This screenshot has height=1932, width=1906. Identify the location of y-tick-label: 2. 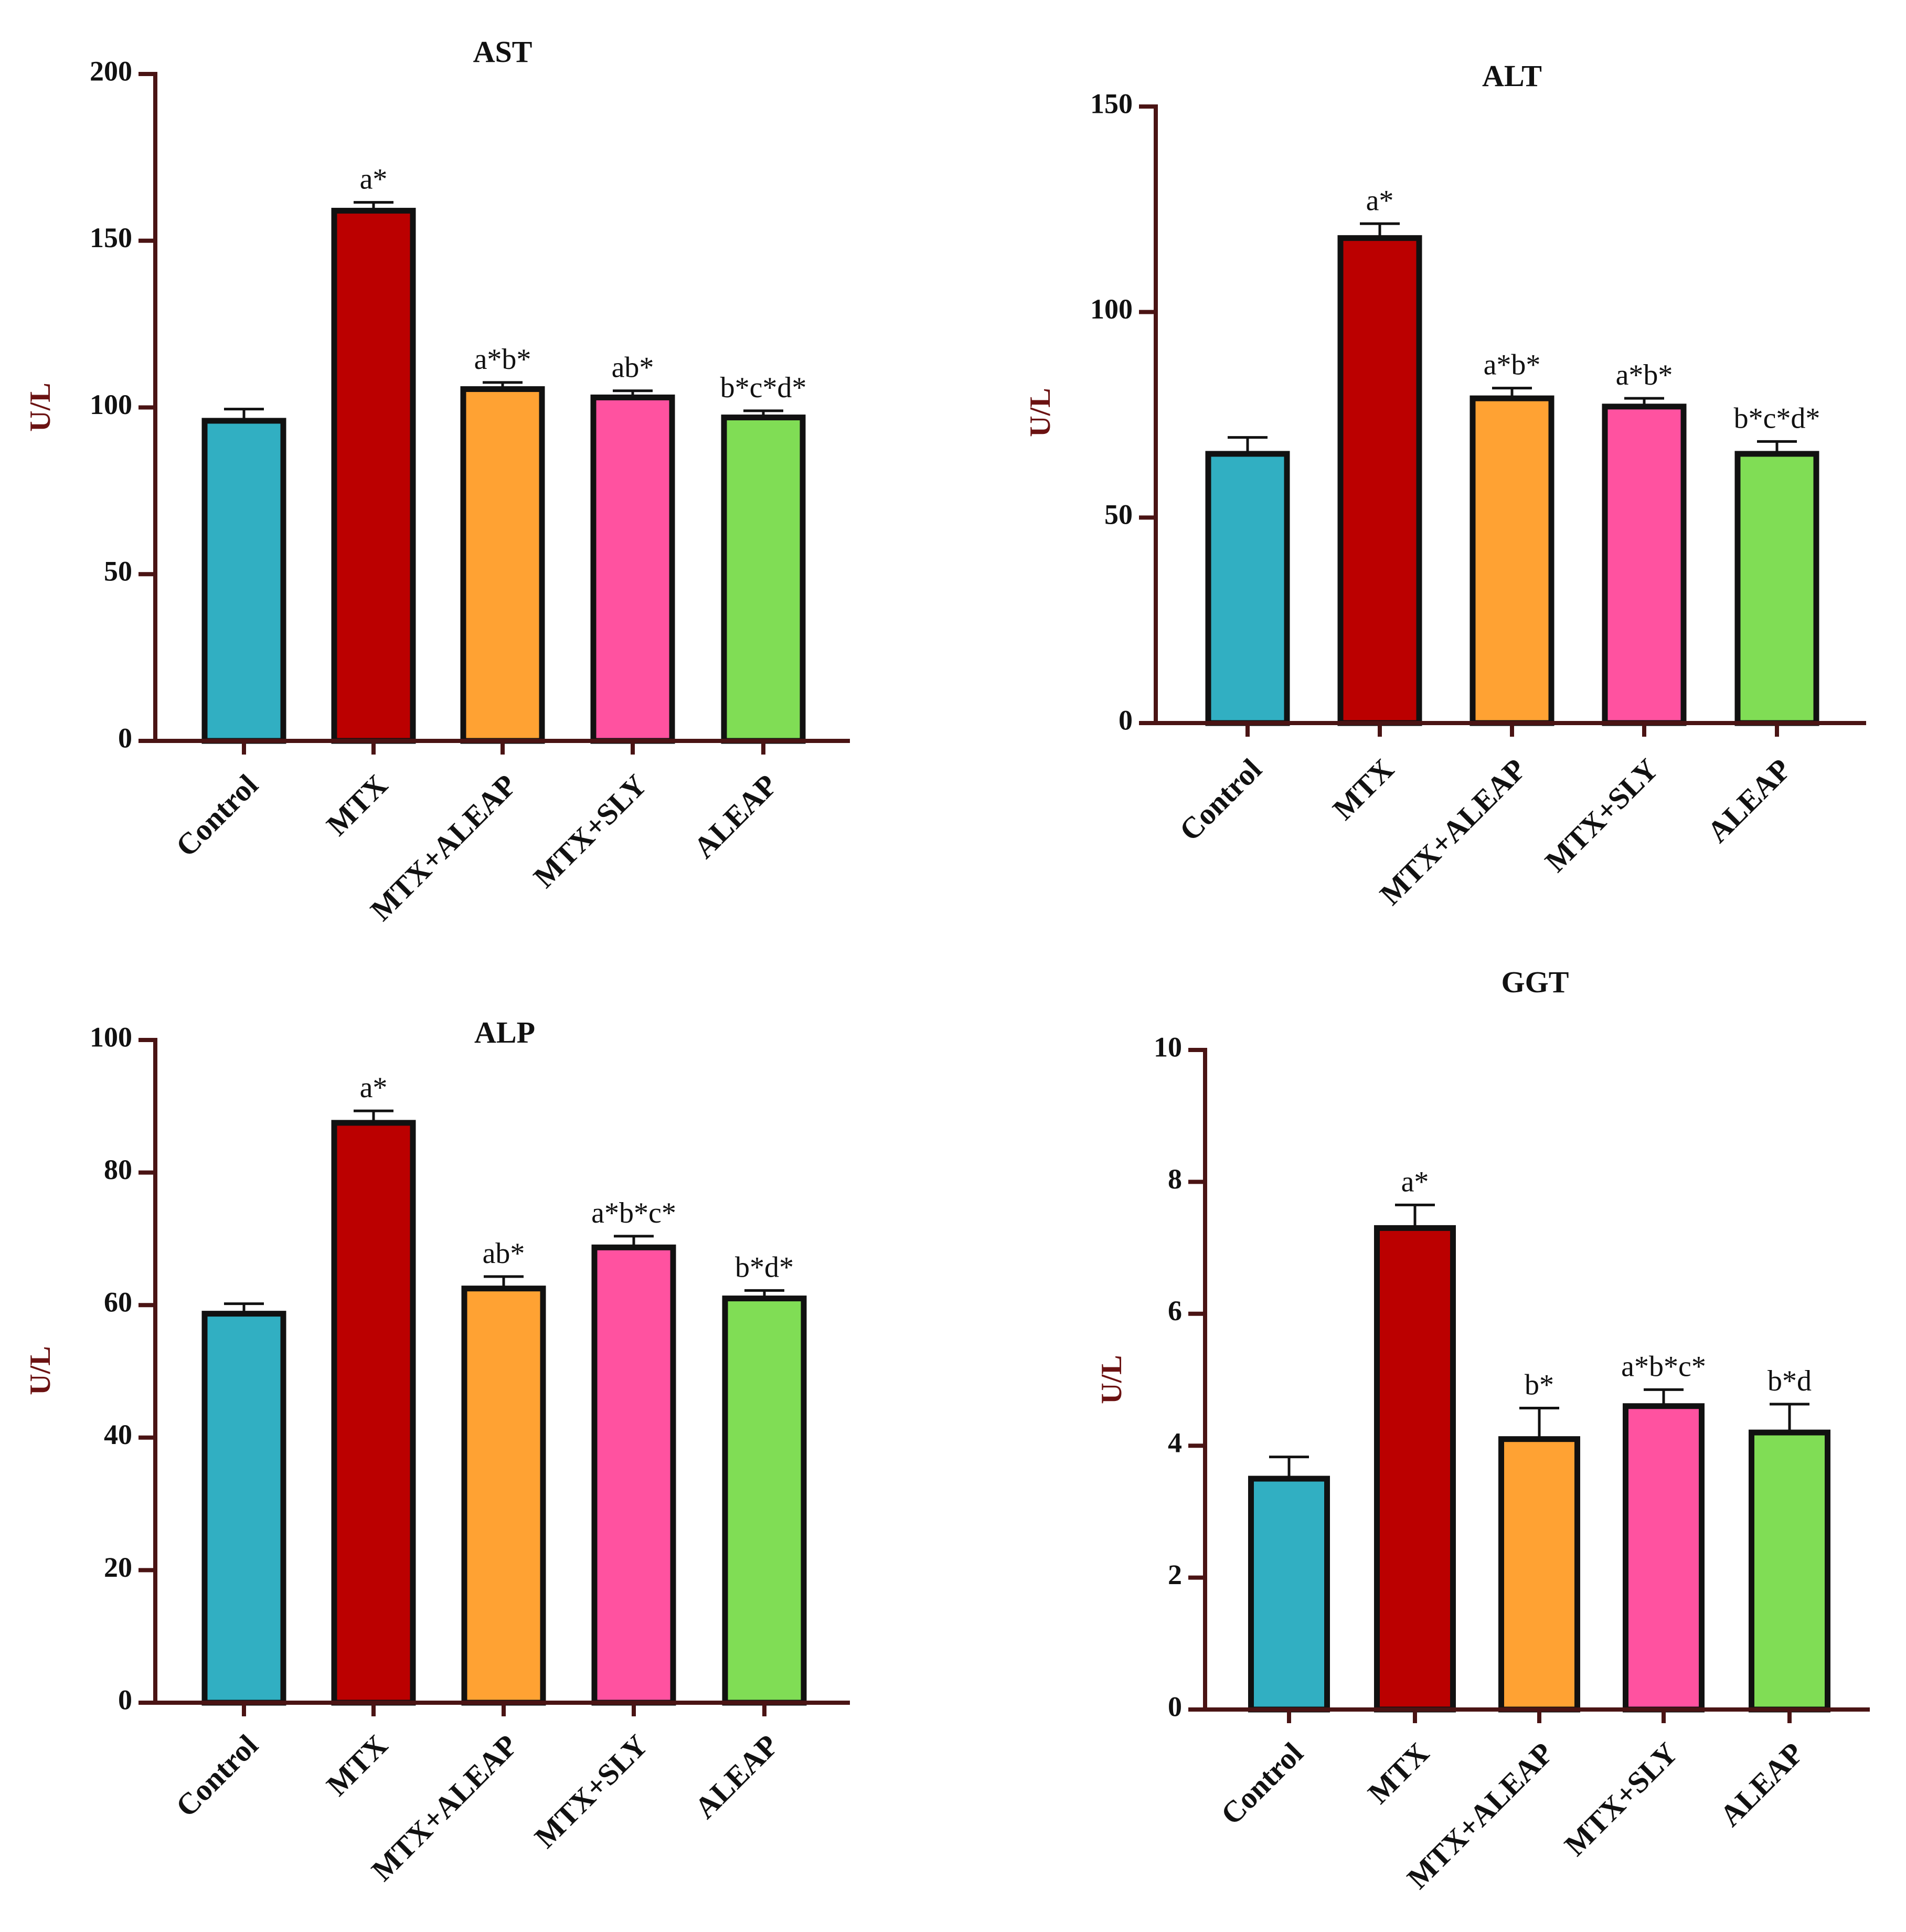
(1175, 1574).